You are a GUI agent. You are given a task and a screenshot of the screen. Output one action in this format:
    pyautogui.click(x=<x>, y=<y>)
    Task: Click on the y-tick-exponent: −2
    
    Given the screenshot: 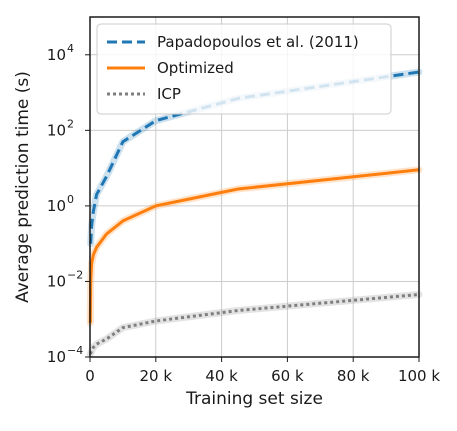 What is the action you would take?
    pyautogui.click(x=75, y=274)
    